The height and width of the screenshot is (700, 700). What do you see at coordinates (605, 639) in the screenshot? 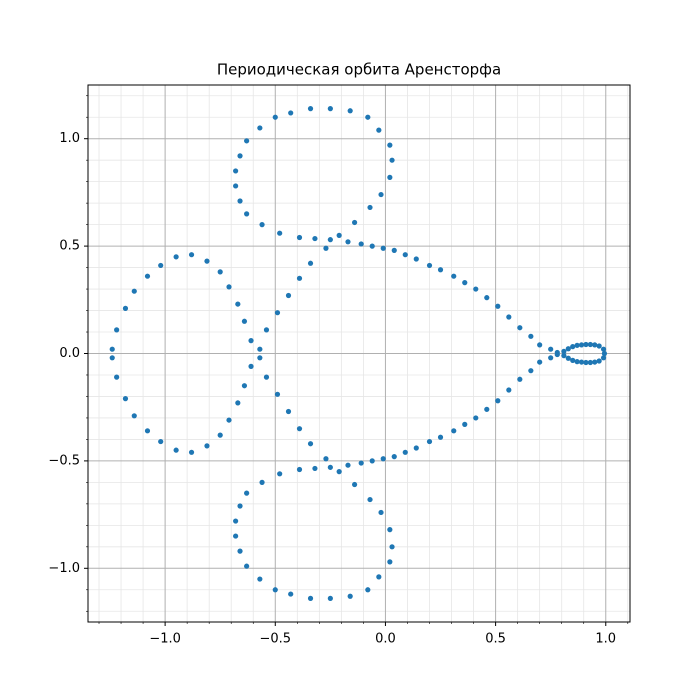
I see `x-tick-label: 1.0` at bounding box center [605, 639].